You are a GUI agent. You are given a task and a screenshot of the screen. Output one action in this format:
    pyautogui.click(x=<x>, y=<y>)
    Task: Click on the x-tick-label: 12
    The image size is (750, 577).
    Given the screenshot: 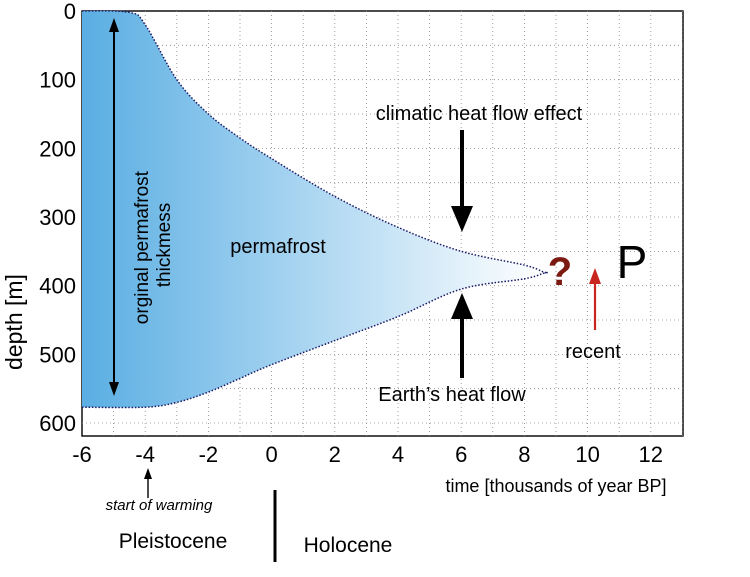 What is the action you would take?
    pyautogui.click(x=651, y=454)
    